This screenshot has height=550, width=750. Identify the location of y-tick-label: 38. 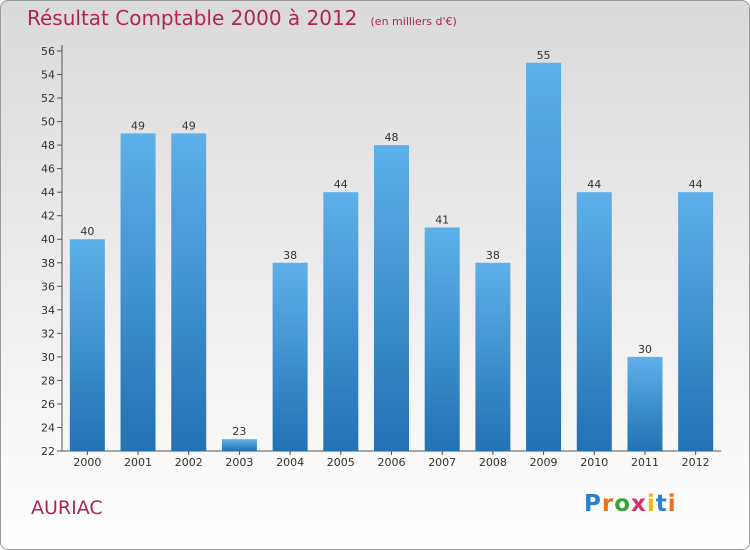
(48, 263).